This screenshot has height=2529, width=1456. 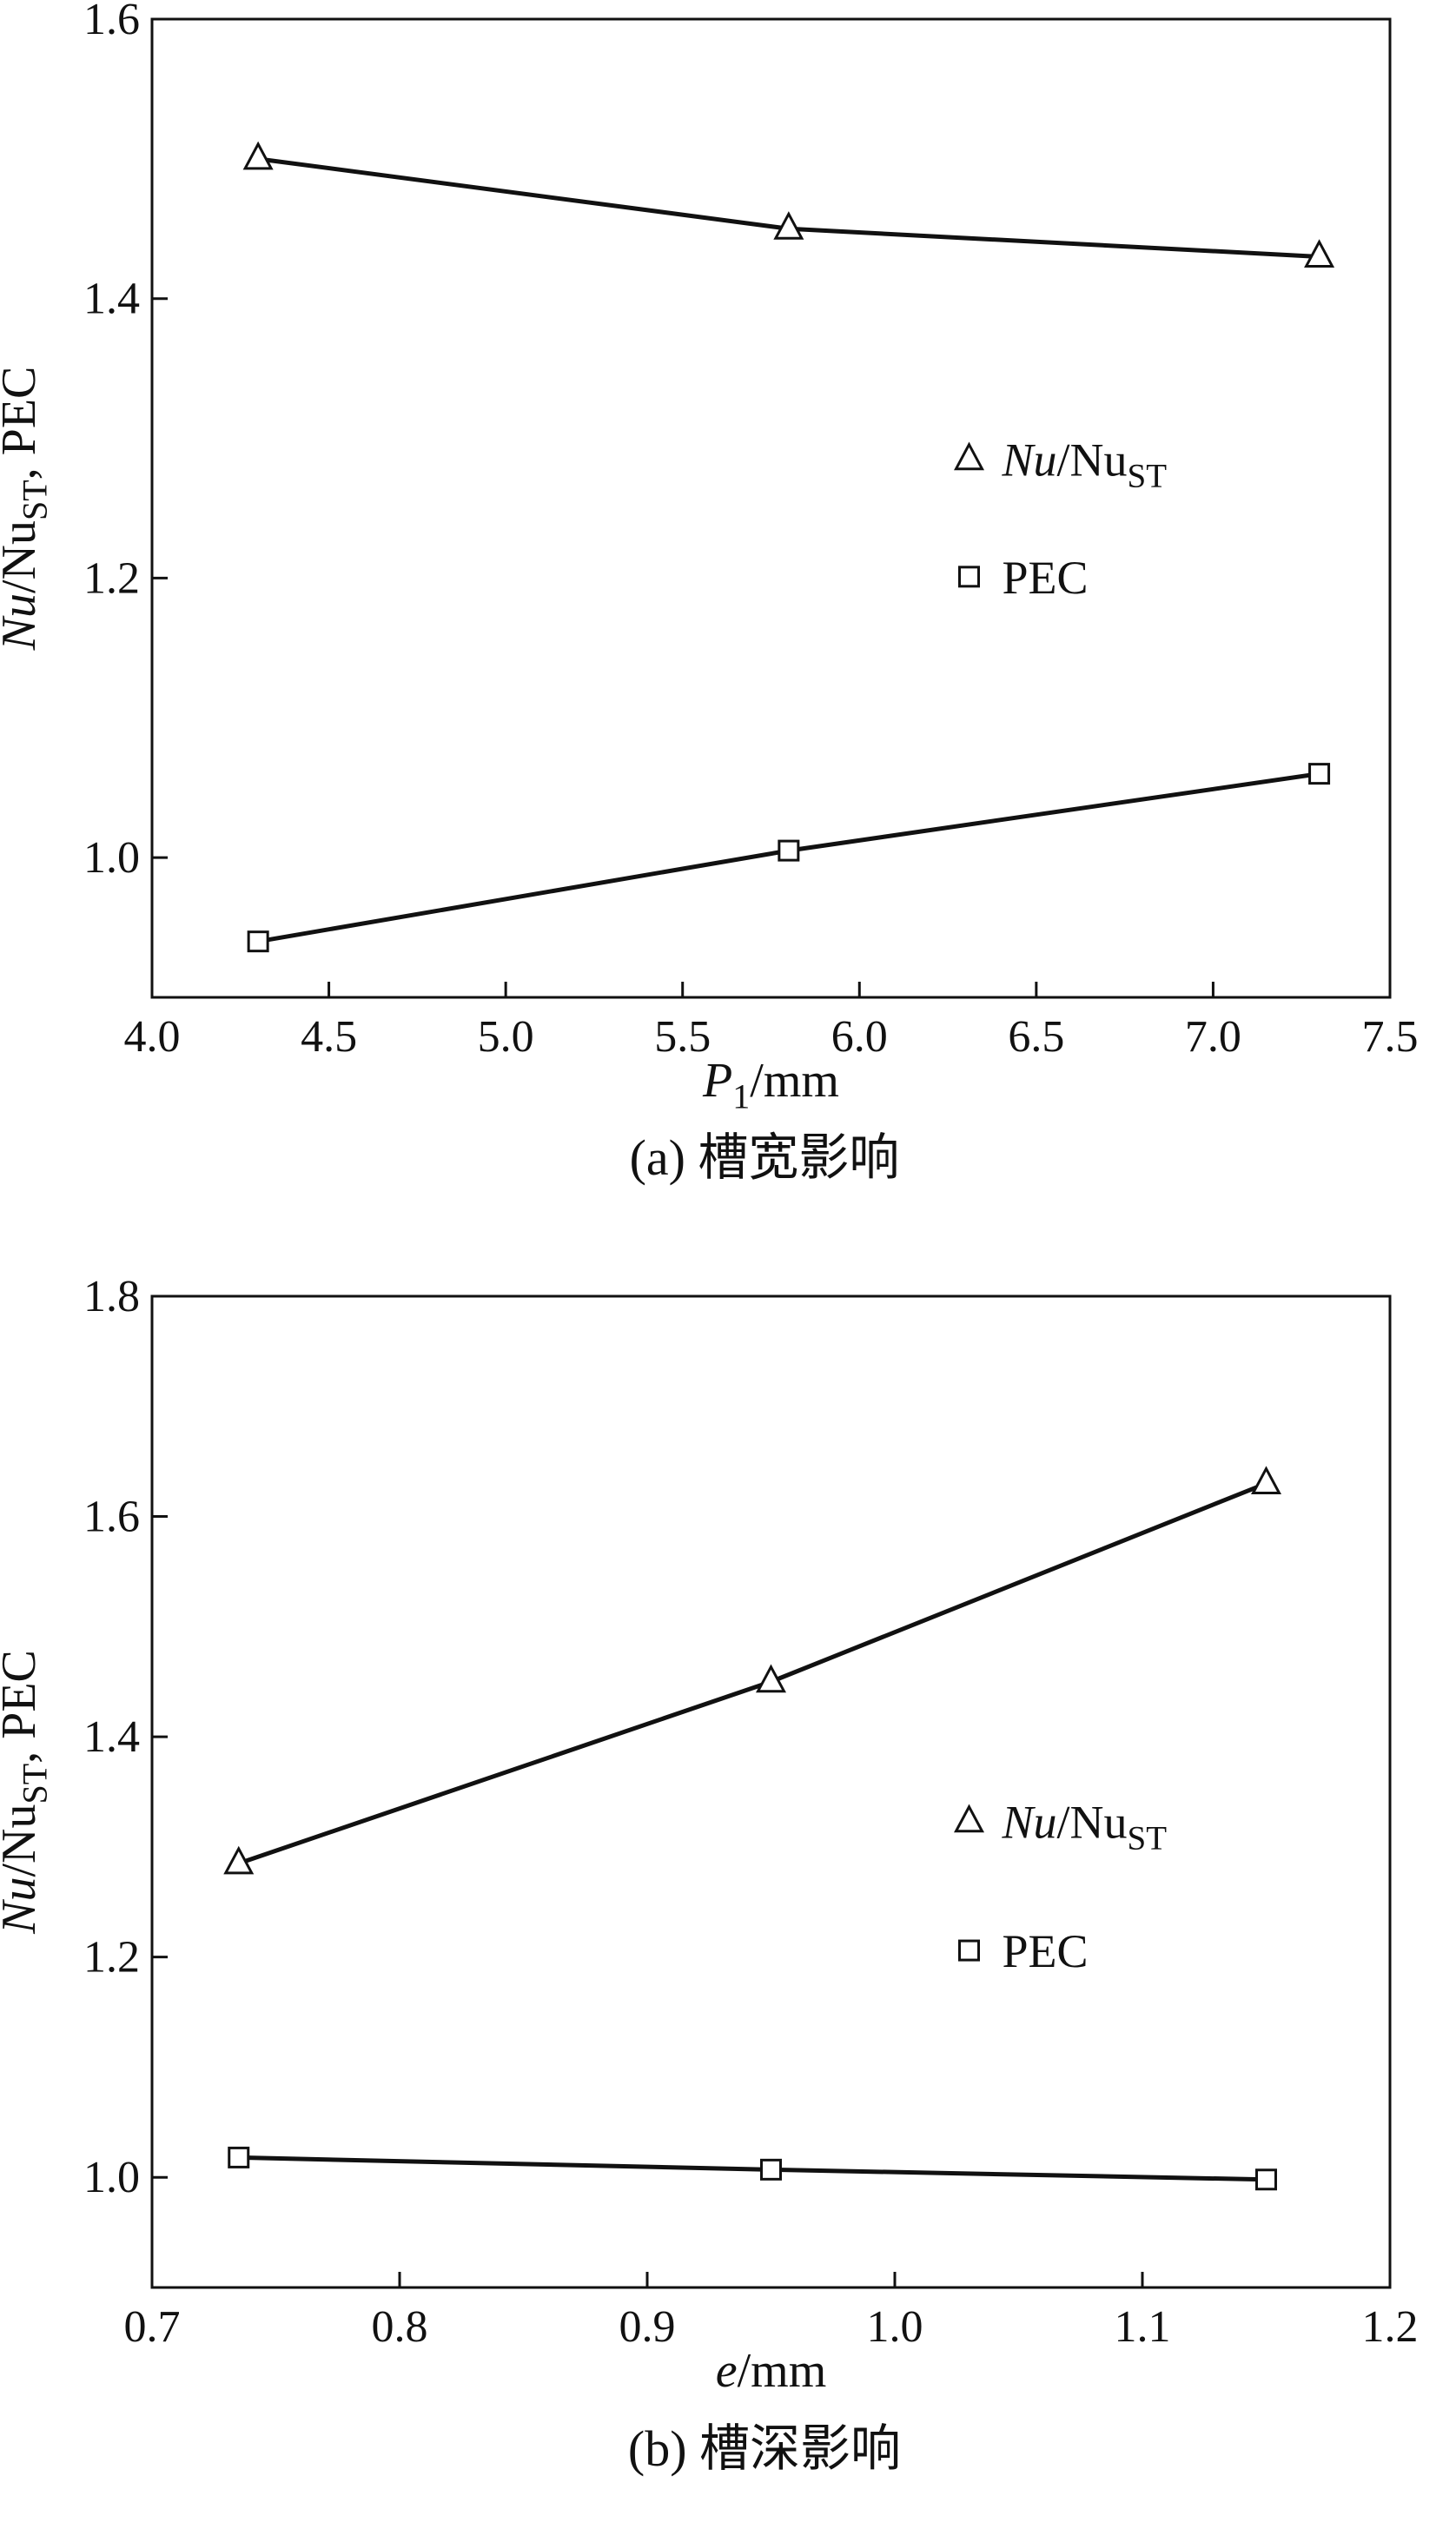 What do you see at coordinates (1213, 1037) in the screenshot?
I see `x-tick-label: 7.0` at bounding box center [1213, 1037].